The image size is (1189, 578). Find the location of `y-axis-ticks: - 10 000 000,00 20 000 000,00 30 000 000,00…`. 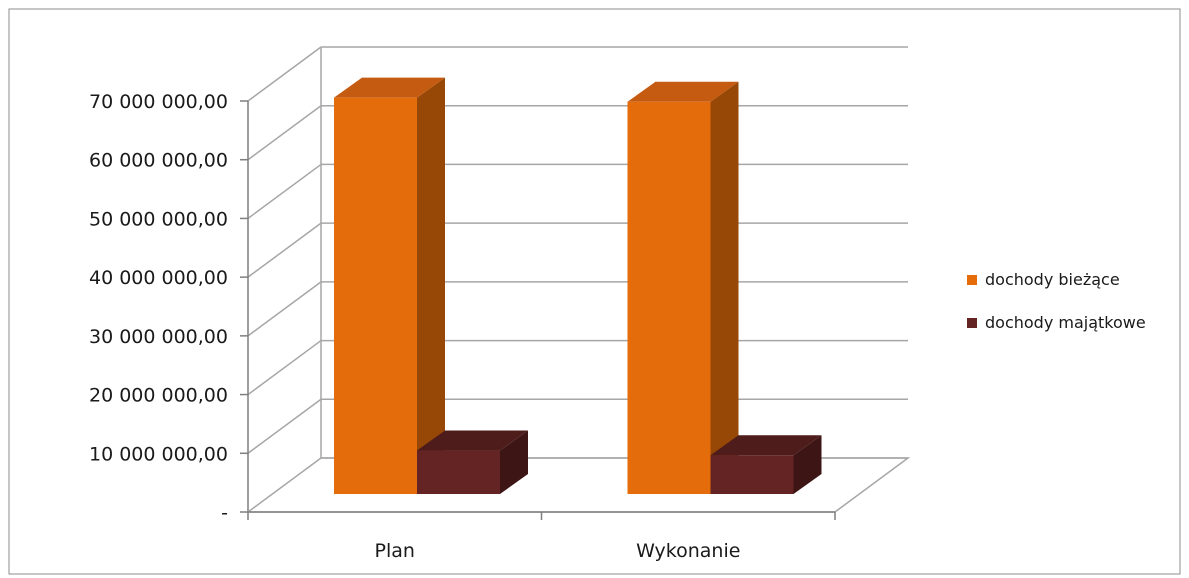

y-axis-ticks: - 10 000 000,00 20 000 000,00 30 000 000,00… is located at coordinates (168, 307).